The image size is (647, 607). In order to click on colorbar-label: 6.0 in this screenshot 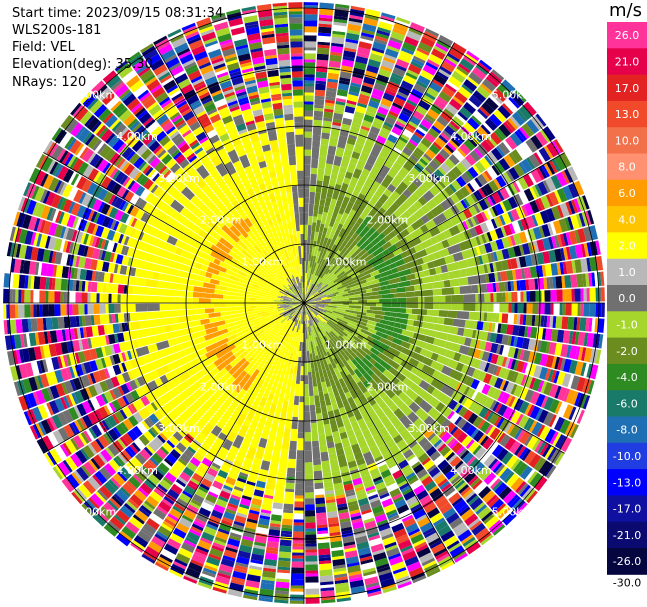, I will do `click(627, 193)`.